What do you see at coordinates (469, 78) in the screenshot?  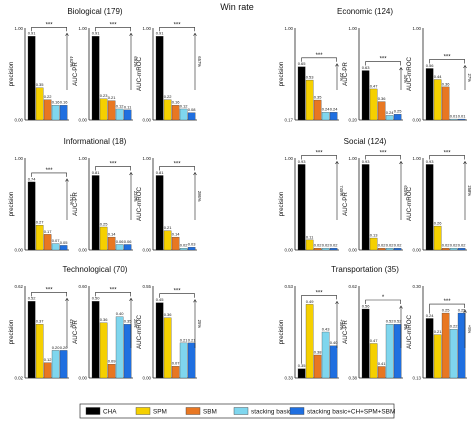 I see `improvement-percent: 27%` at bounding box center [469, 78].